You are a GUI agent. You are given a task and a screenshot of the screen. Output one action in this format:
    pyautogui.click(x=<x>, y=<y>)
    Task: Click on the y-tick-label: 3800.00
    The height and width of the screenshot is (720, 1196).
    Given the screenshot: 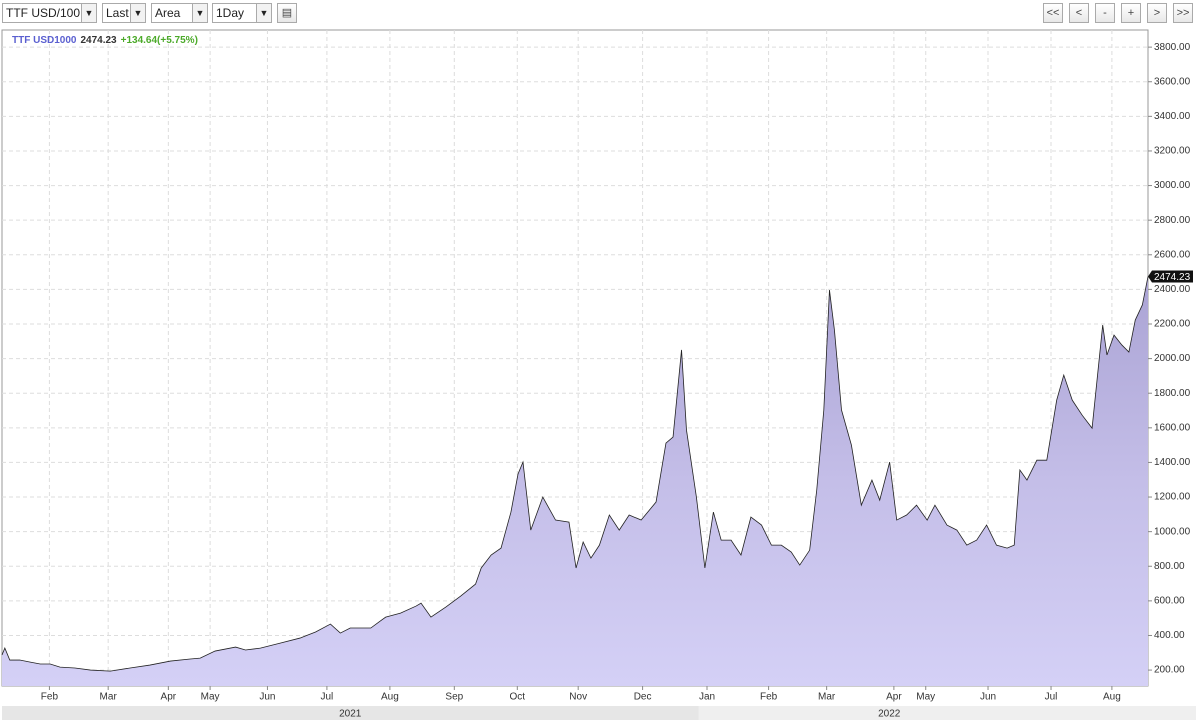 What is the action you would take?
    pyautogui.click(x=1172, y=47)
    